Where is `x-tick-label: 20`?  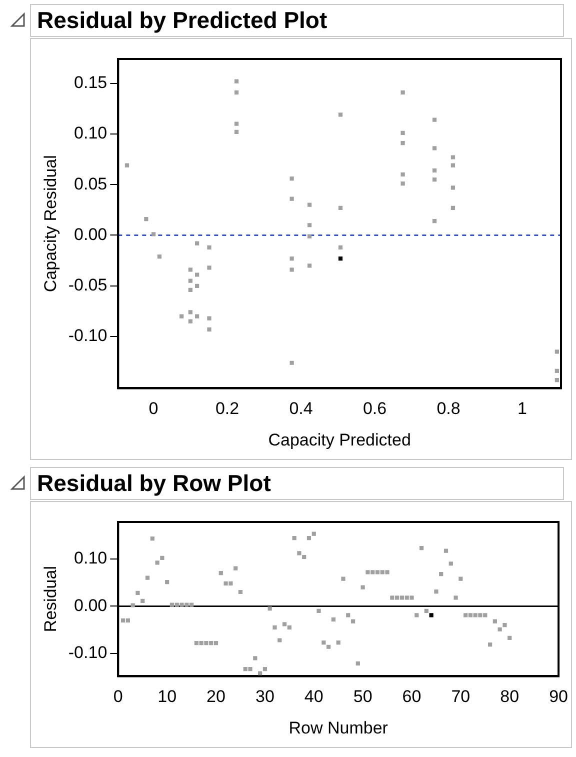
x-tick-label: 20 is located at coordinates (216, 696).